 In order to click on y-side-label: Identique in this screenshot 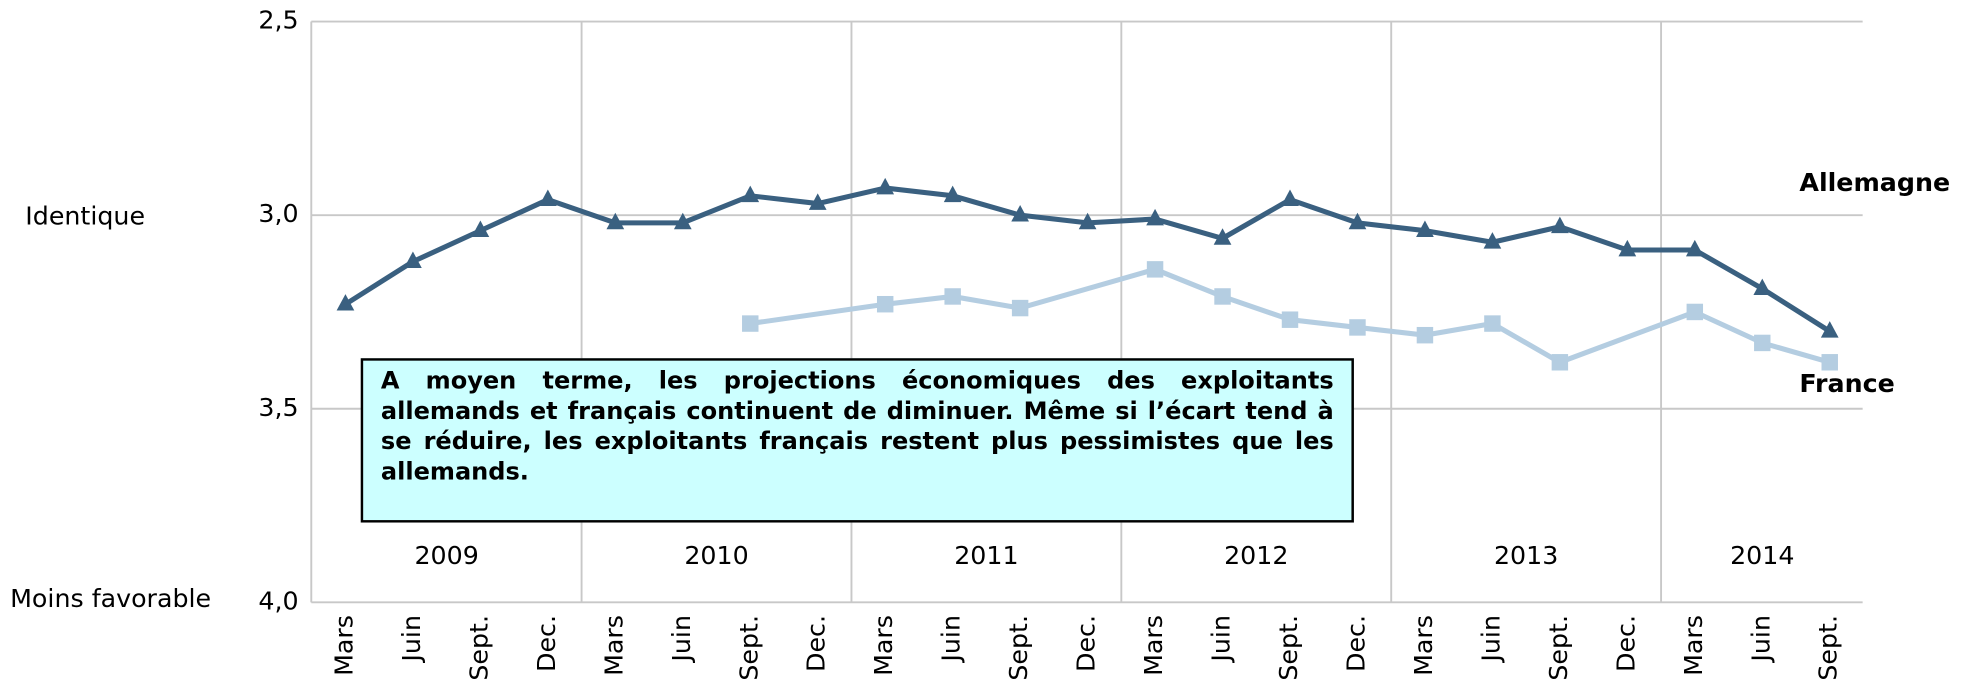, I will do `click(85, 216)`.